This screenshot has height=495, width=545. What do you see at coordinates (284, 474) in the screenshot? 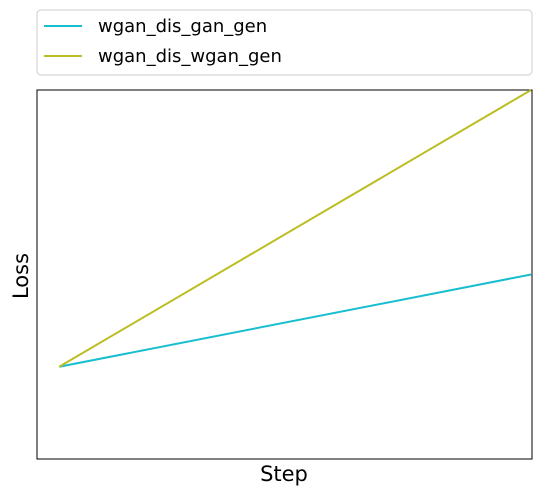
I see `x-axis-label: Step` at bounding box center [284, 474].